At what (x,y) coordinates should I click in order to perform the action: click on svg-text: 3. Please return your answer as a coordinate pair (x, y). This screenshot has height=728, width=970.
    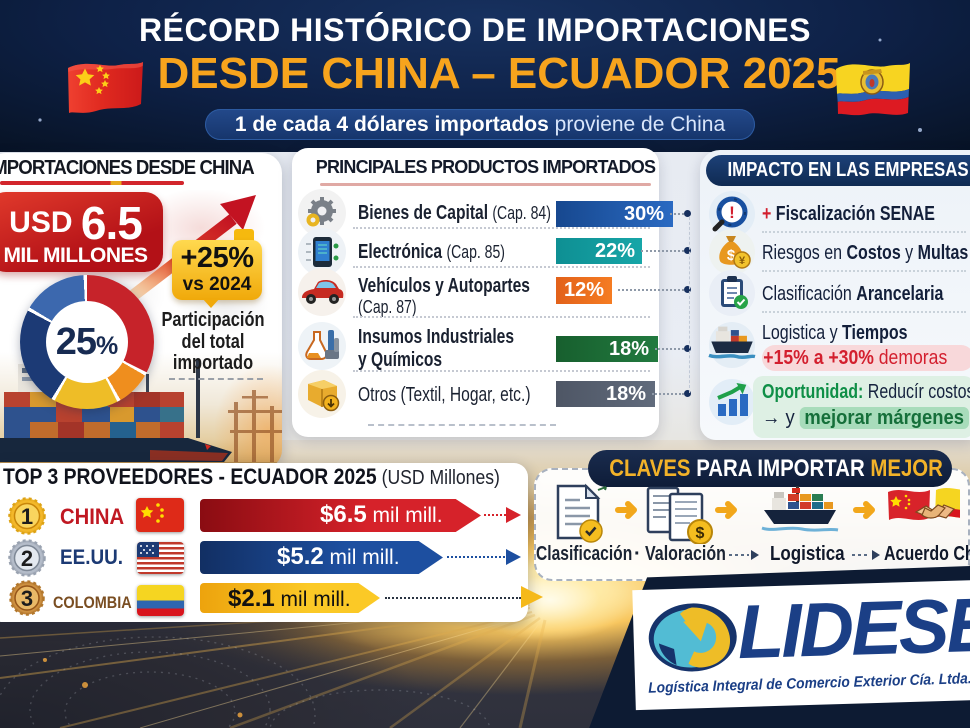
    Looking at the image, I should click on (27, 598).